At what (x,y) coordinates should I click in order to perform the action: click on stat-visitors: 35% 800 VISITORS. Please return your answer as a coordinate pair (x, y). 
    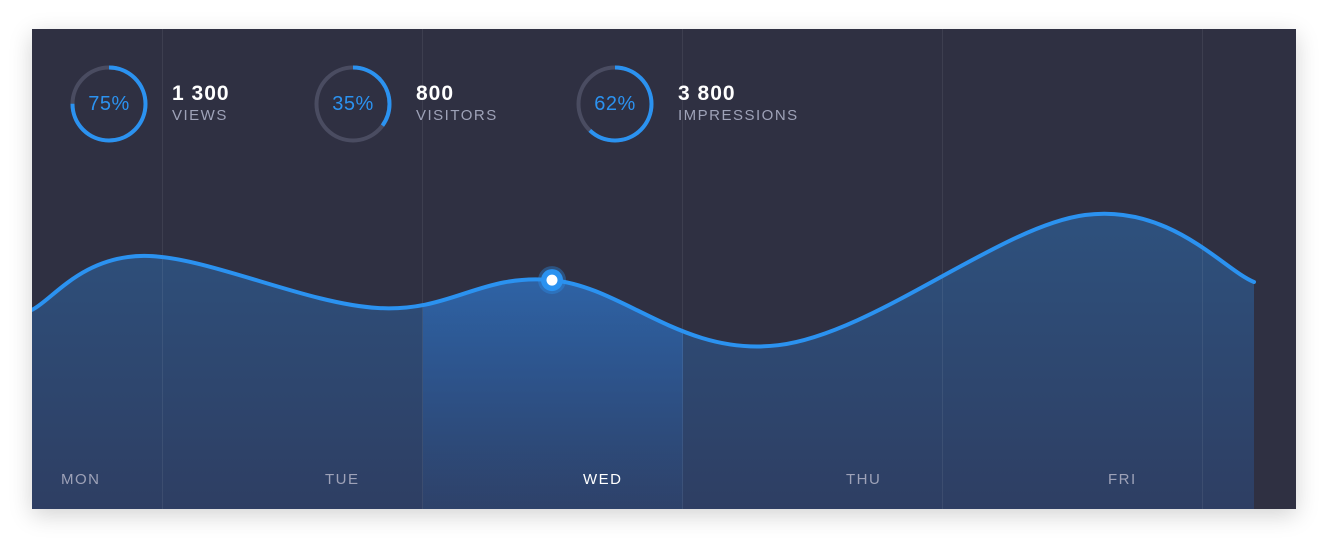
    Looking at the image, I should click on (406, 104).